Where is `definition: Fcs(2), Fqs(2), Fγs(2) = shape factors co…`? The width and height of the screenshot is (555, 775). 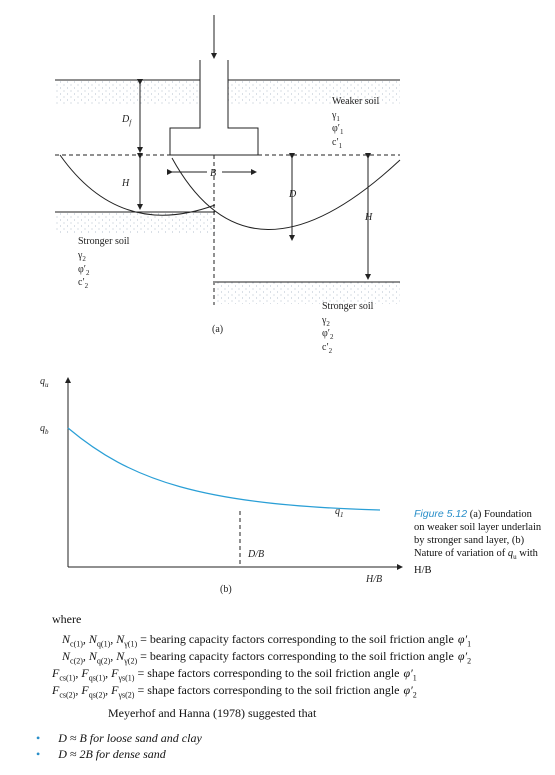 definition: Fcs(2), Fqs(2), Fγs(2) = shape factors co… is located at coordinates (234, 691).